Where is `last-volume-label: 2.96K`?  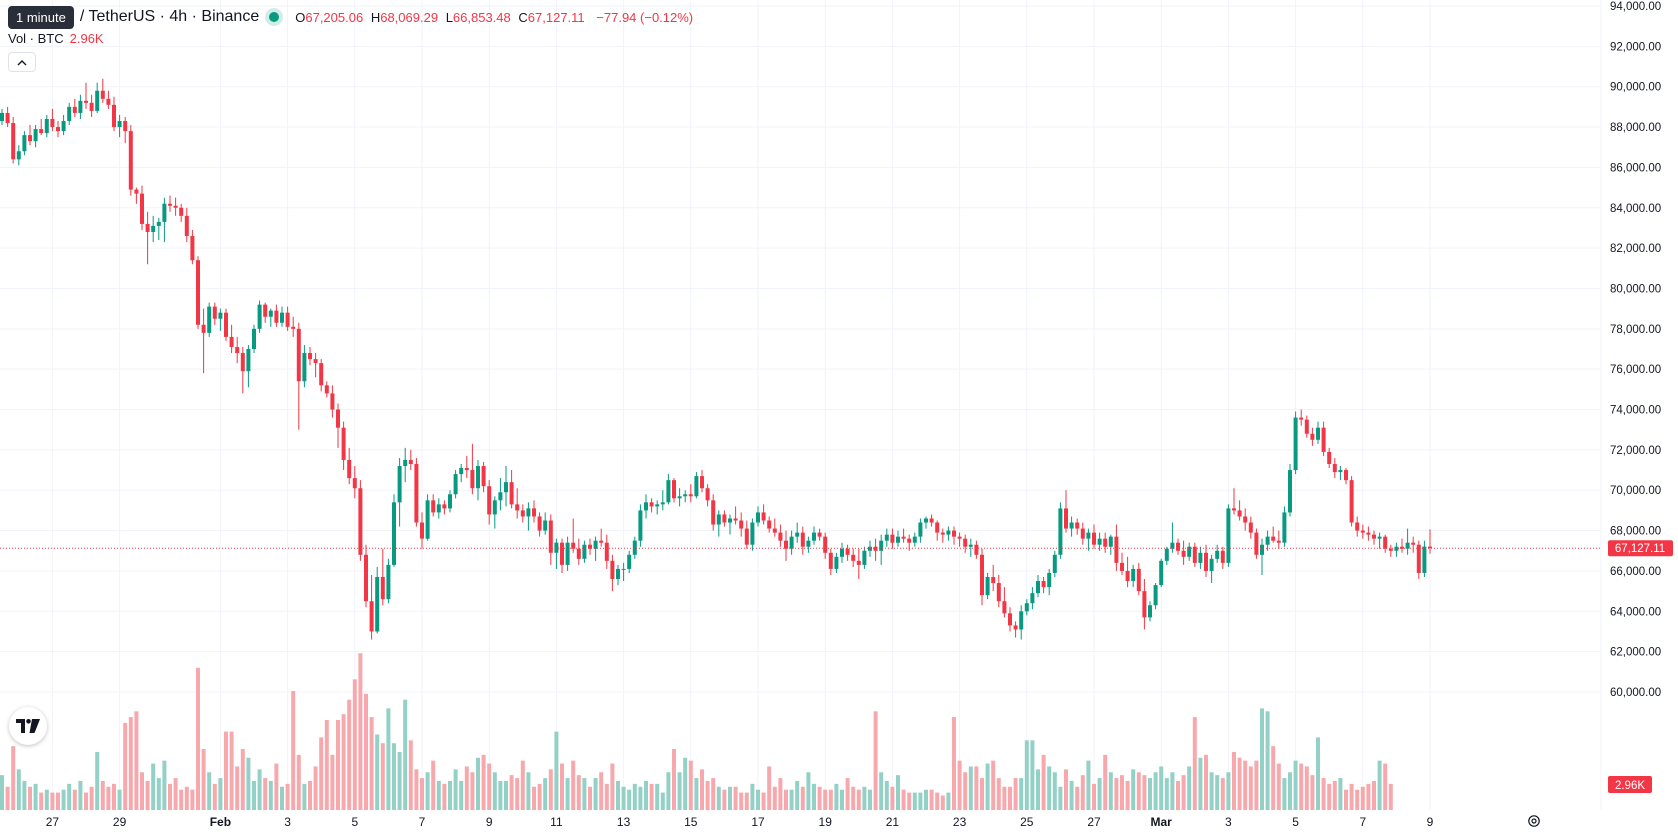 last-volume-label: 2.96K is located at coordinates (1630, 786).